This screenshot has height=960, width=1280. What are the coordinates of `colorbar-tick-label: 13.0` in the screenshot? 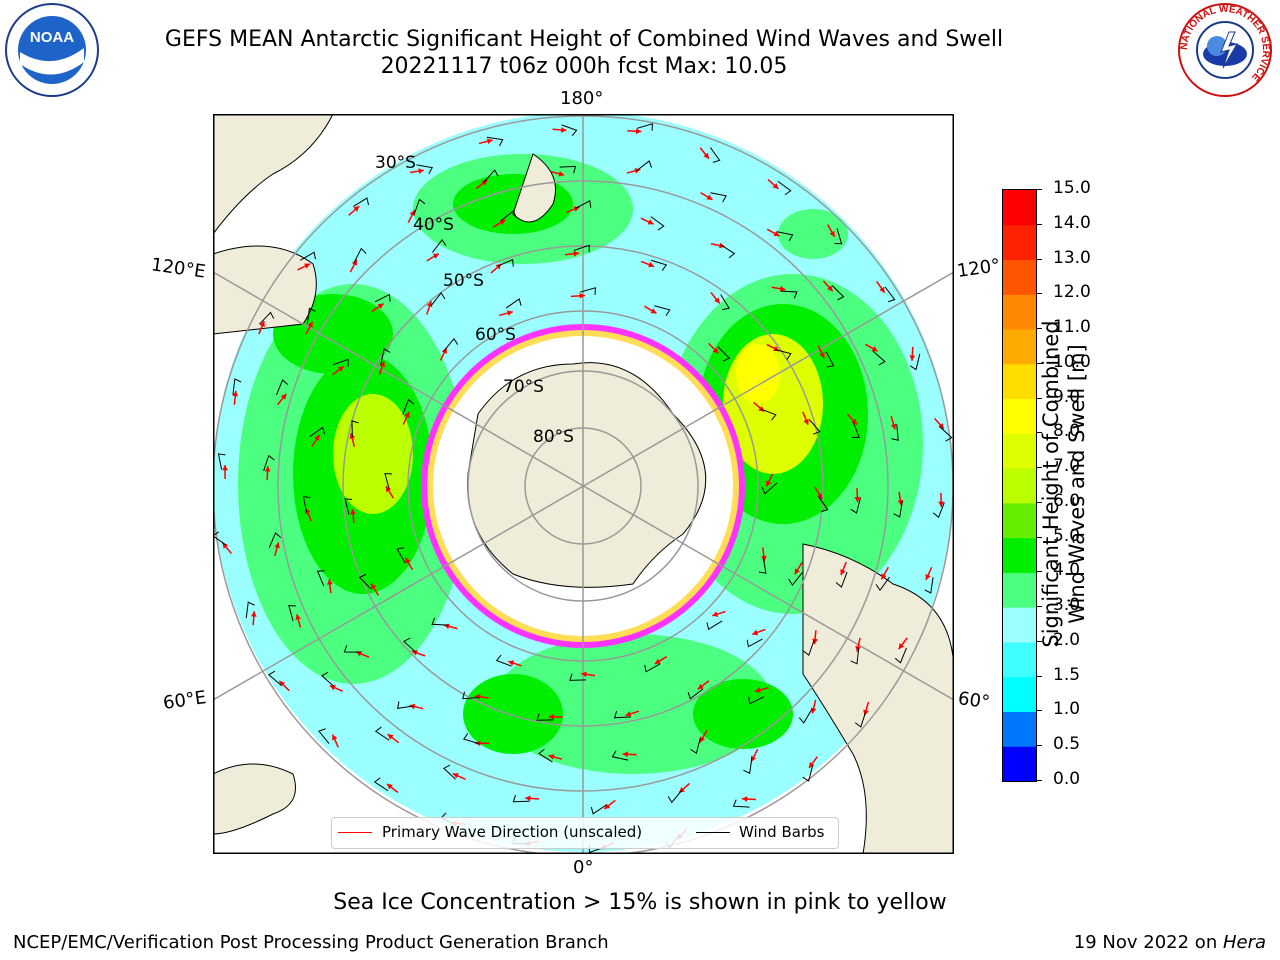 It's located at (1072, 257).